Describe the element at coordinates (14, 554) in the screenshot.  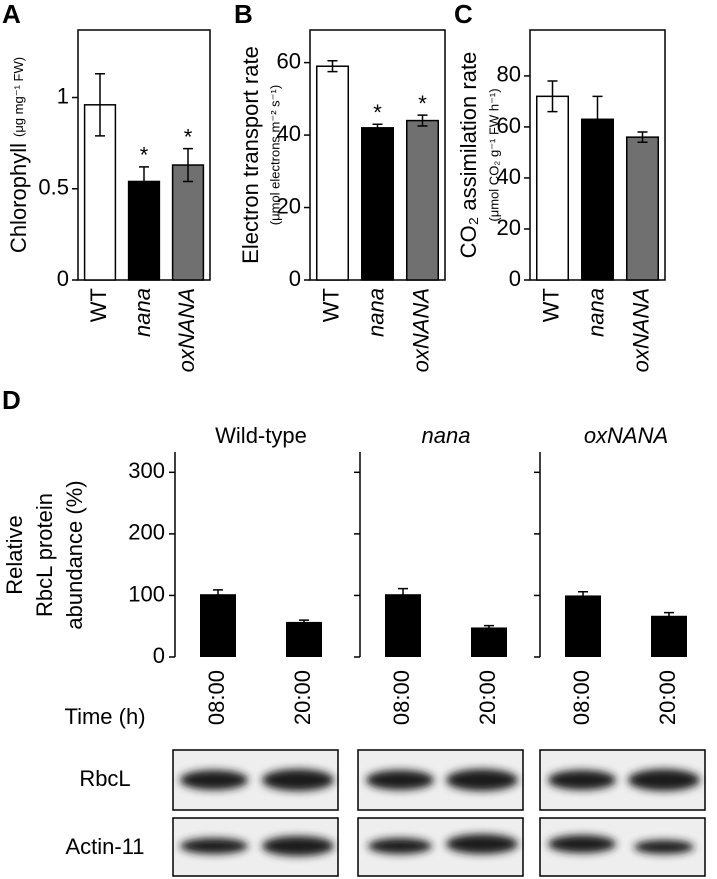
I see `y-axis-label: Relative` at that location.